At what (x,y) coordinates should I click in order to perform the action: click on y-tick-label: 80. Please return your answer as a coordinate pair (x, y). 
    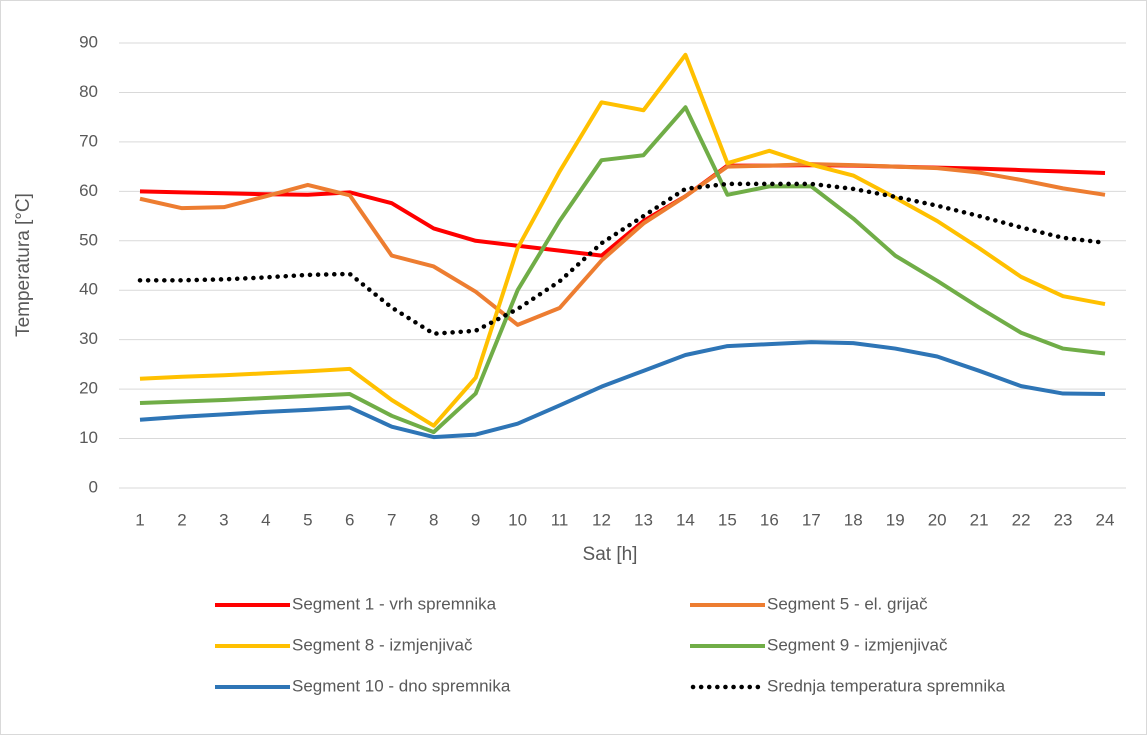
    Looking at the image, I should click on (88, 91).